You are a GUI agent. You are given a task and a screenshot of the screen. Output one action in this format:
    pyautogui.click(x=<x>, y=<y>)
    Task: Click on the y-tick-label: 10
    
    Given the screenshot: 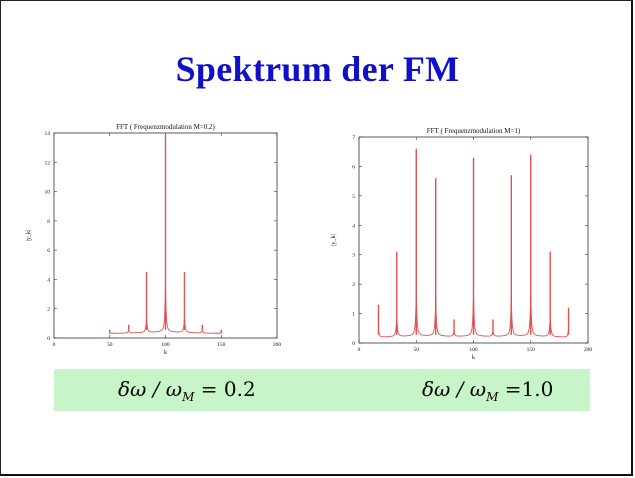 What is the action you would take?
    pyautogui.click(x=48, y=193)
    